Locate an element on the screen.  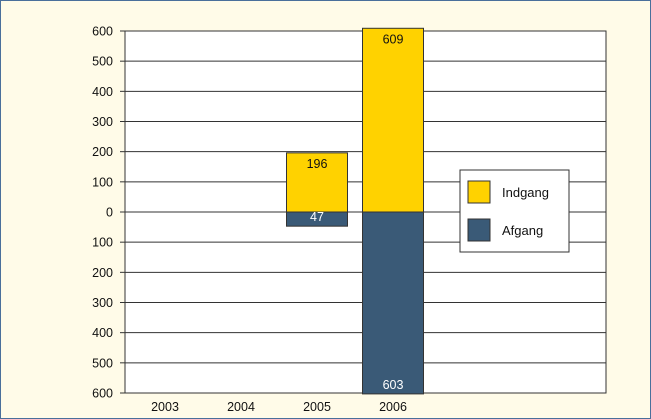
y-axis-ticks: 600 500 400 300 200 100 0 100 200 300 400 500 600 is located at coordinates (102, 213).